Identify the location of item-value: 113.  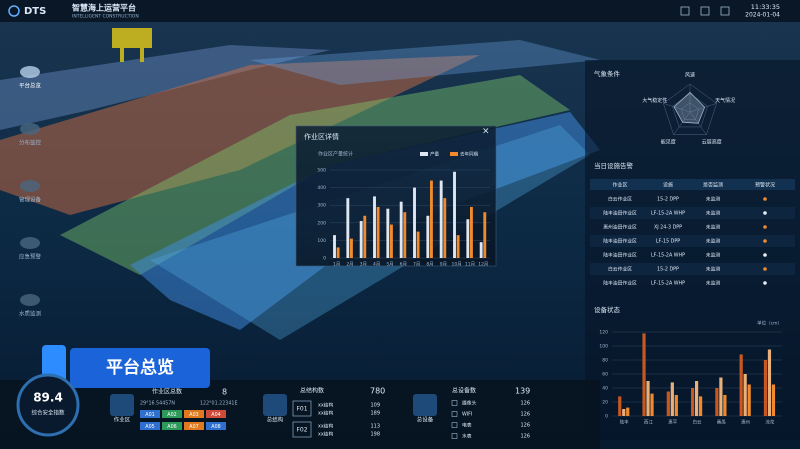
(375, 427).